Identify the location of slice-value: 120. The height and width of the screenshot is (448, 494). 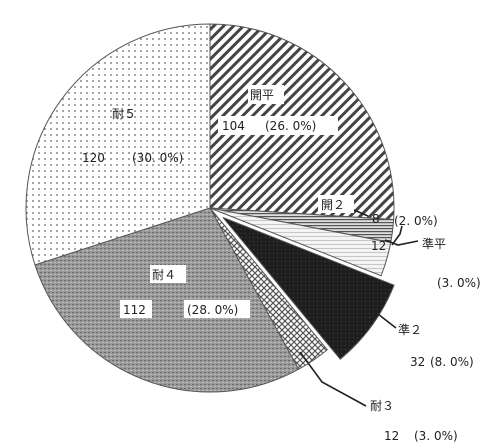
(93, 158).